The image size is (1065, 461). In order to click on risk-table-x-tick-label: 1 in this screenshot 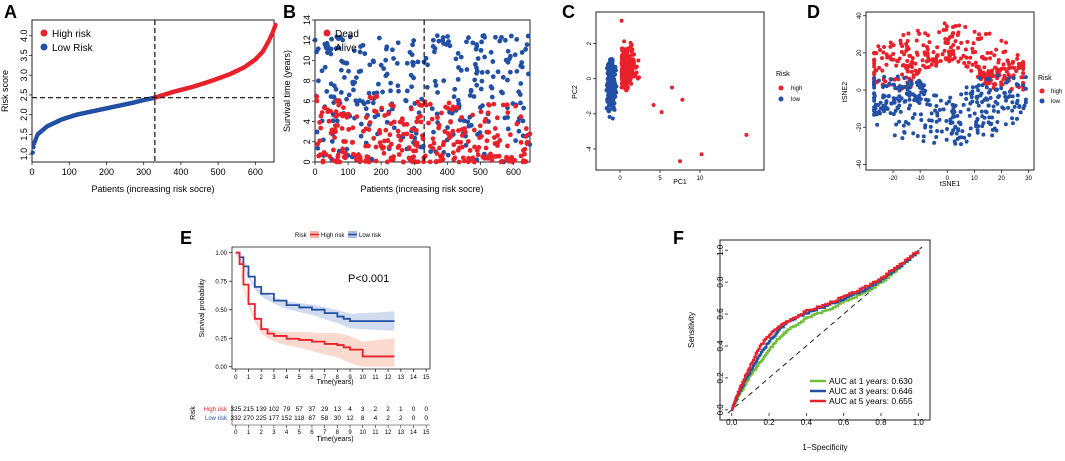, I will do `click(249, 433)`.